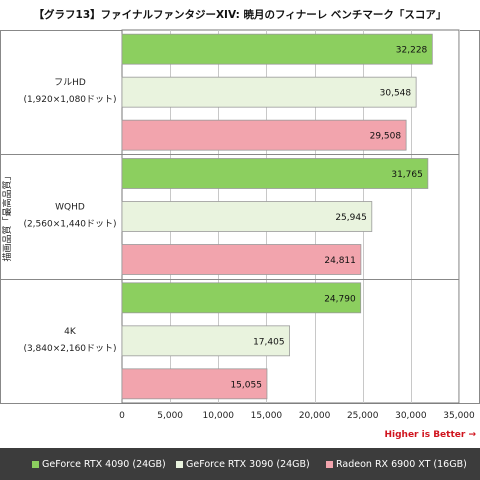 The image size is (480, 480). What do you see at coordinates (264, 135) in the screenshot?
I see `bar-s2-c0` at bounding box center [264, 135].